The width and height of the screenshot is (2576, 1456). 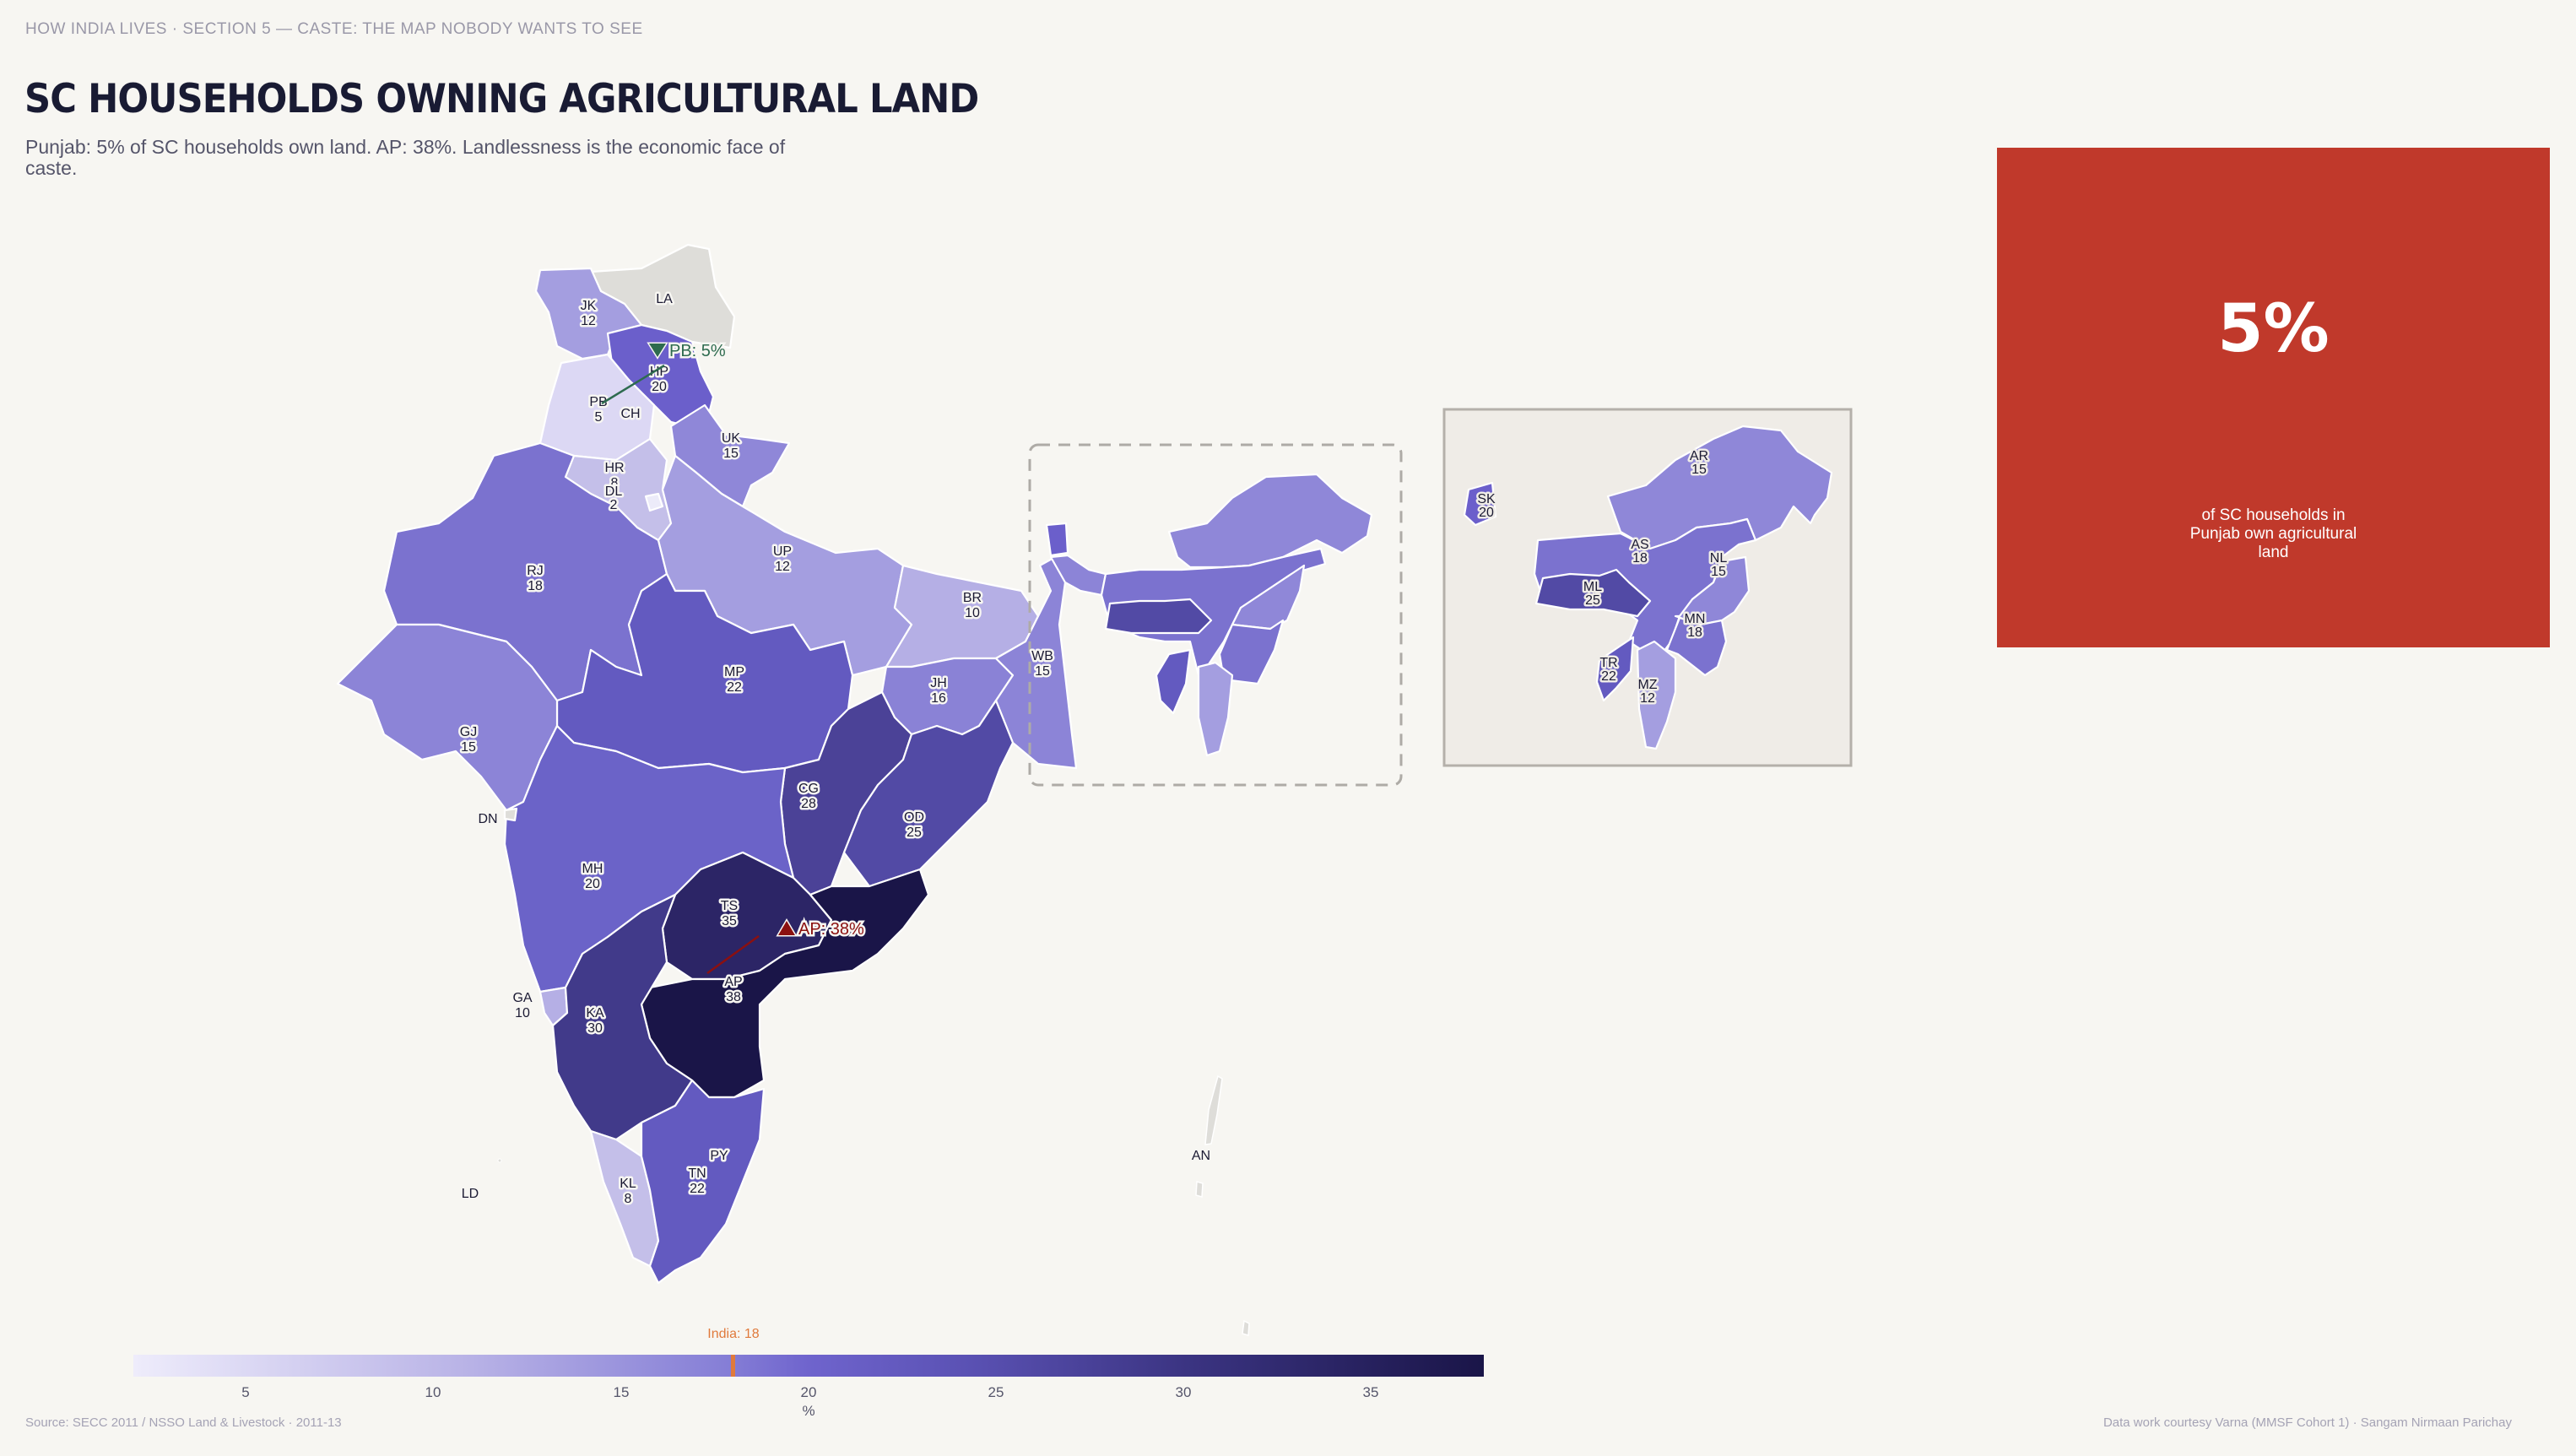 I want to click on legend-tick: 10, so click(x=433, y=1392).